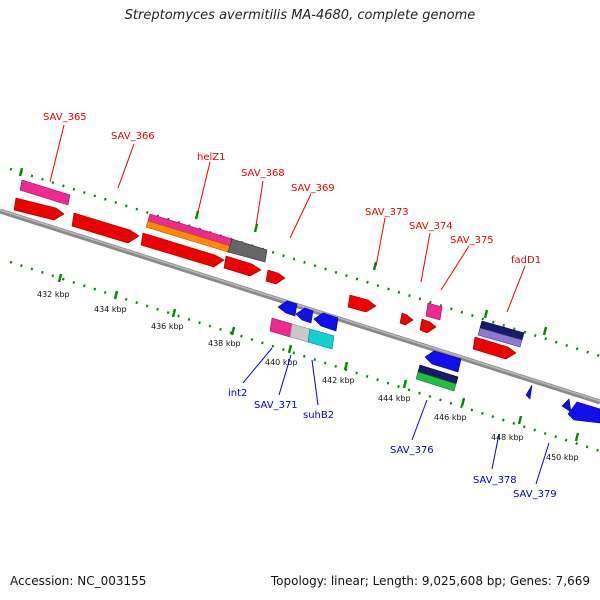 The width and height of the screenshot is (600, 600). What do you see at coordinates (167, 326) in the screenshot?
I see `ruler-label: 436 kbp` at bounding box center [167, 326].